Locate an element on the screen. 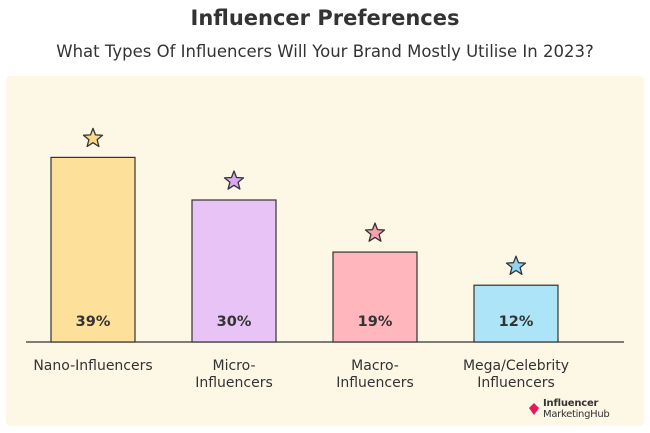 This screenshot has width=650, height=433. brand-heart-icon is located at coordinates (534, 409).